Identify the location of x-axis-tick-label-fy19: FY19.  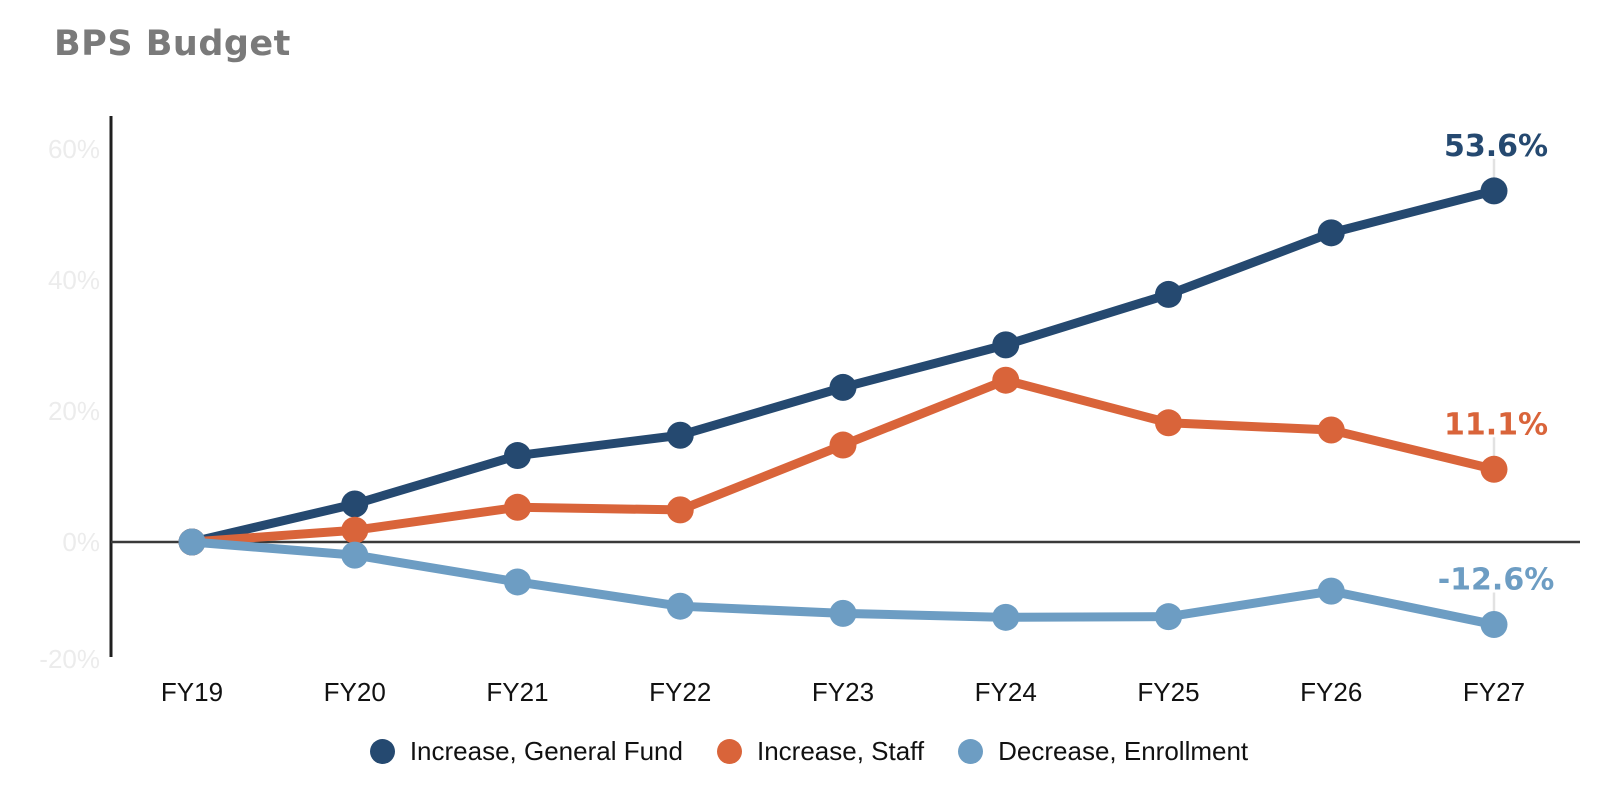
(192, 692).